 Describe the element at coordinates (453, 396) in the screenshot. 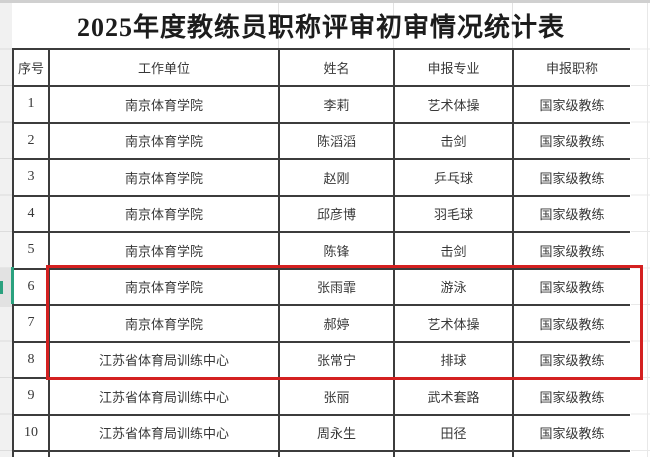

I see `cell-applied-major: 武术套路` at that location.